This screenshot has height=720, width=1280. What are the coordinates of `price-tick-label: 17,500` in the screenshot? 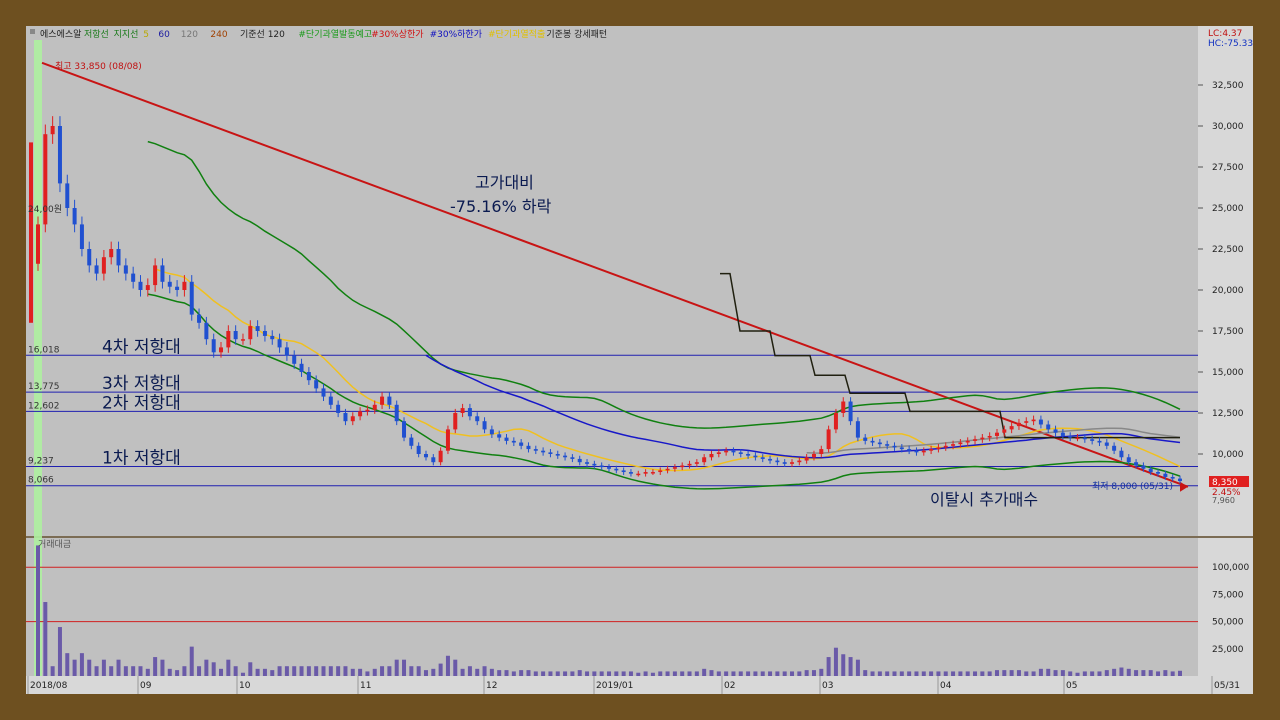 It's located at (1228, 332).